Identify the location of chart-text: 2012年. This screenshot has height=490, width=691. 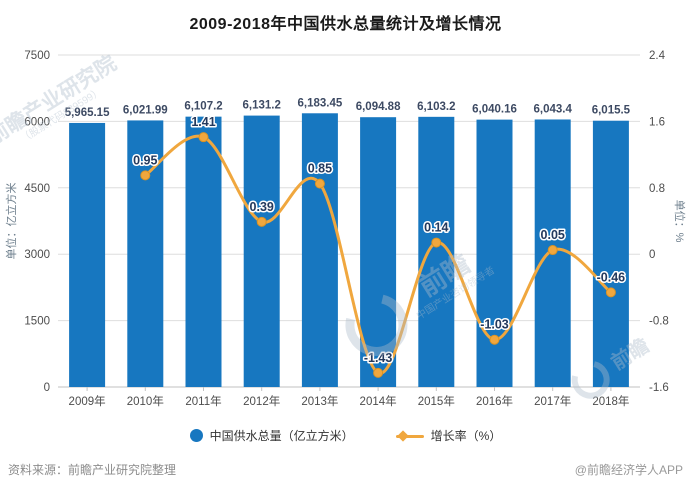
(261, 401).